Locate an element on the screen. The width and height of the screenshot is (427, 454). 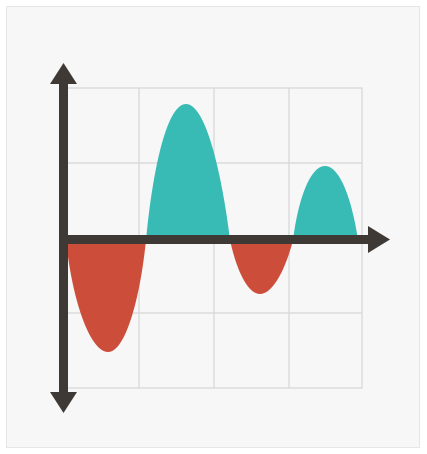
y-axis-arrow-up is located at coordinates (63, 73).